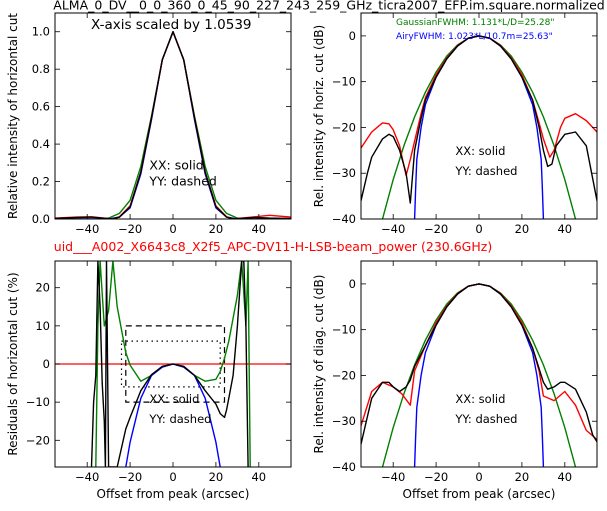 The height and width of the screenshot is (511, 607). Describe the element at coordinates (474, 37) in the screenshot. I see `airy-fwhm-note: AiryFWHM: 1.023*L/10.7m=25.63"` at that location.